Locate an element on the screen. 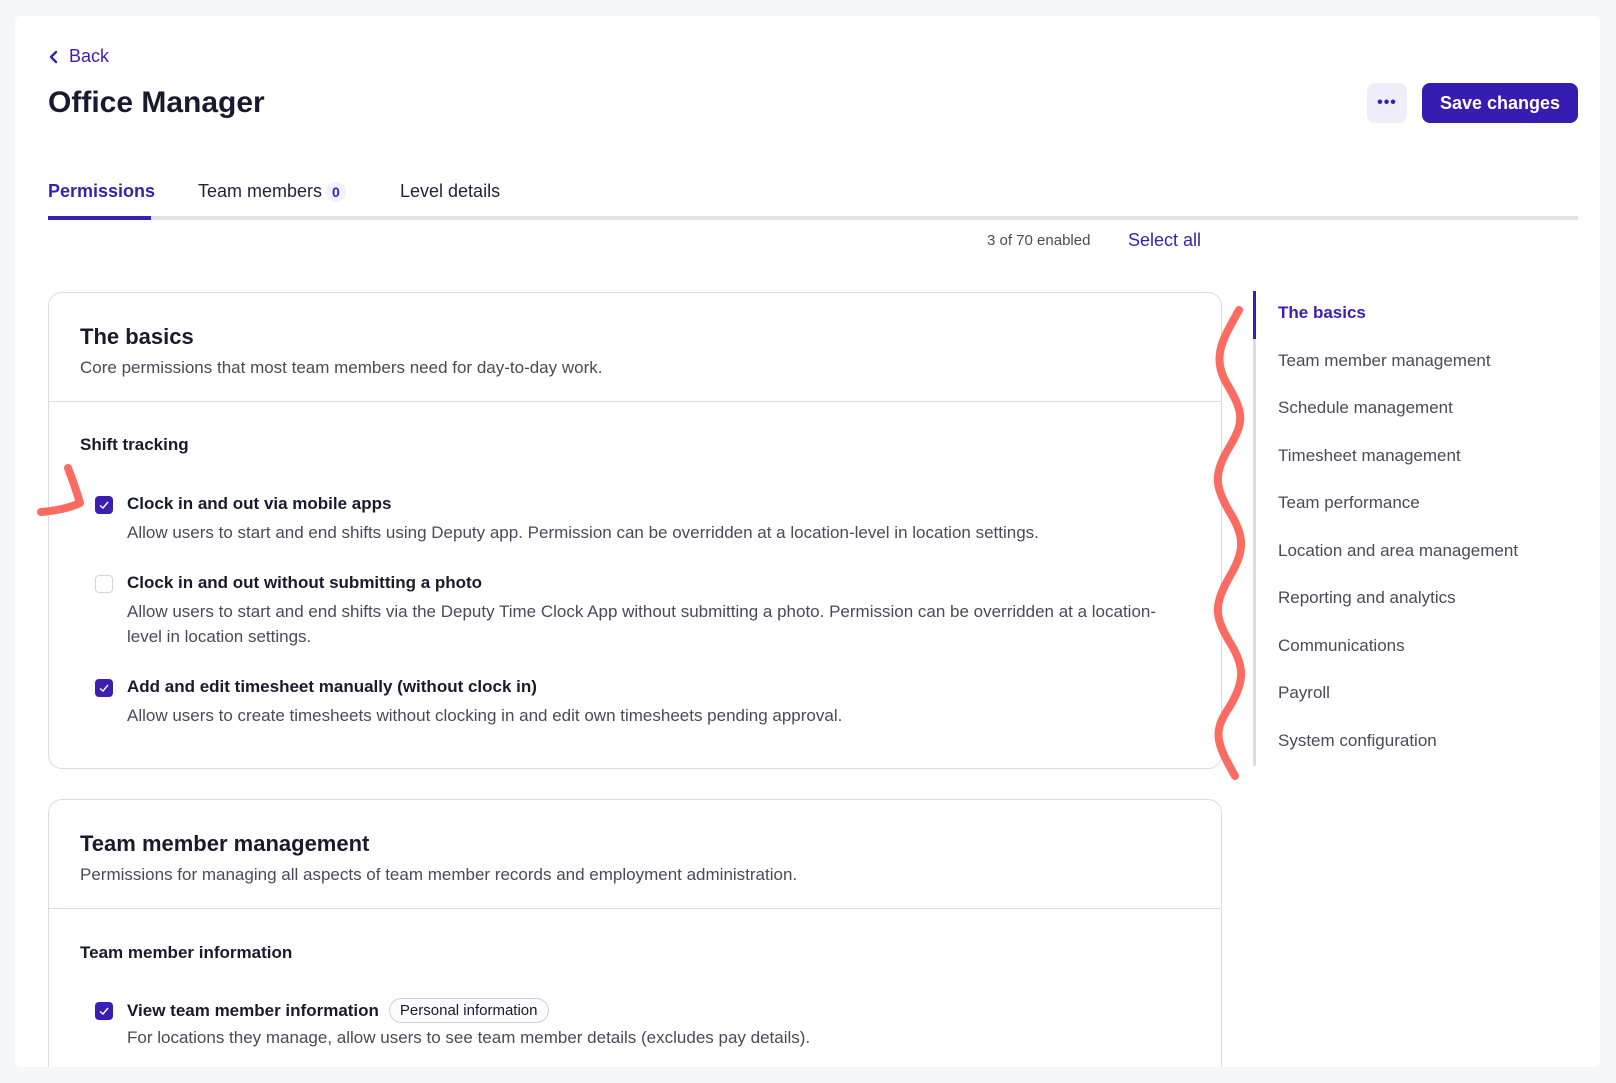 Image resolution: width=1616 pixels, height=1083 pixels. more-options-button: ••• is located at coordinates (1387, 103).